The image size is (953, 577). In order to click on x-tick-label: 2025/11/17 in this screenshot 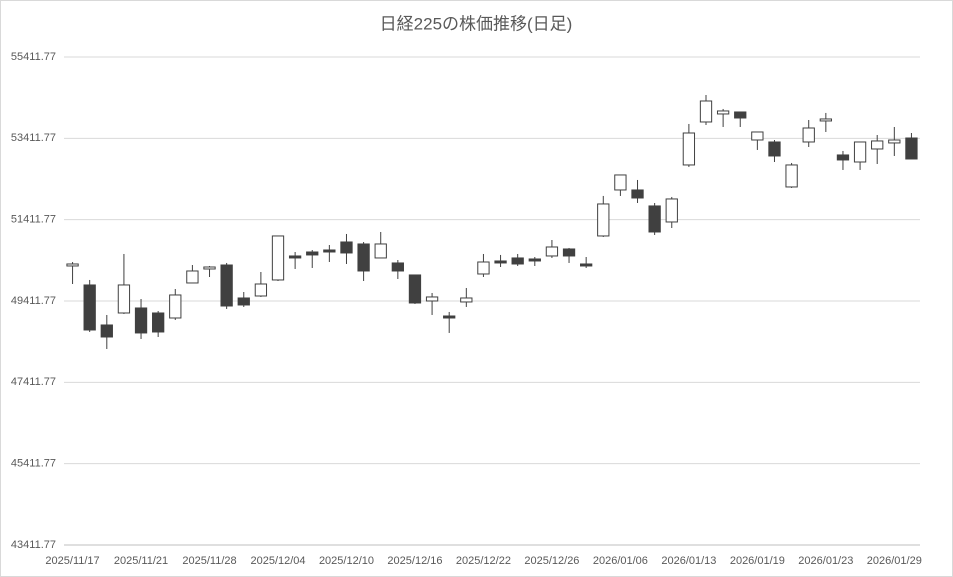, I will do `click(72, 561)`.